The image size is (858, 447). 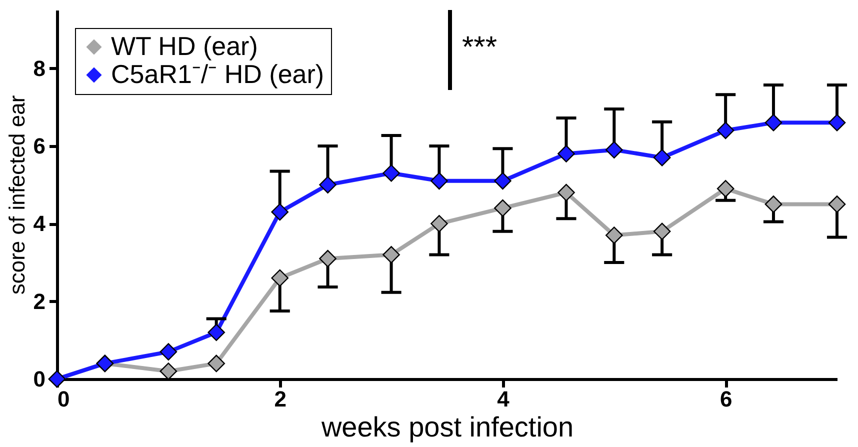 I want to click on y-axis-title: score of infected ear, so click(x=17, y=195).